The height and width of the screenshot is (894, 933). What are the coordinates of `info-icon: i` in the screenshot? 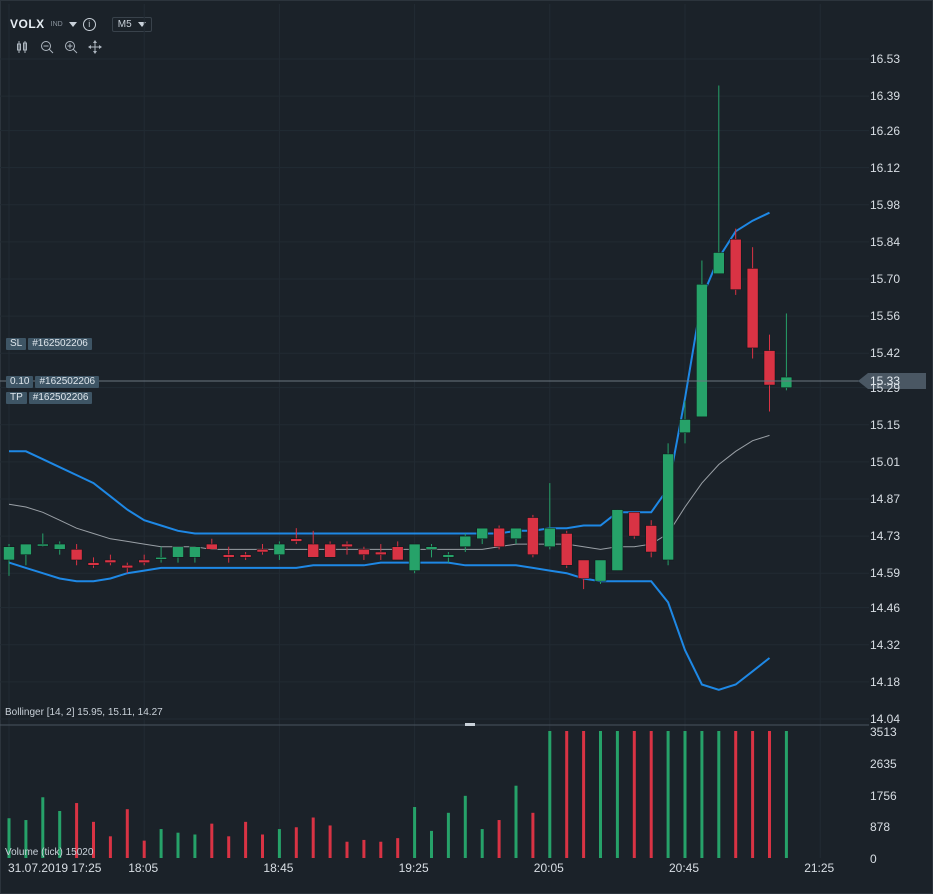 It's located at (89, 24).